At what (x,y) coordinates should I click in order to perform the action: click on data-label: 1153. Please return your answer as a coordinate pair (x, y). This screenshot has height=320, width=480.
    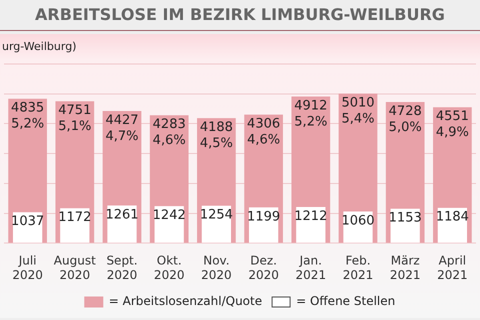
    Looking at the image, I should click on (405, 218).